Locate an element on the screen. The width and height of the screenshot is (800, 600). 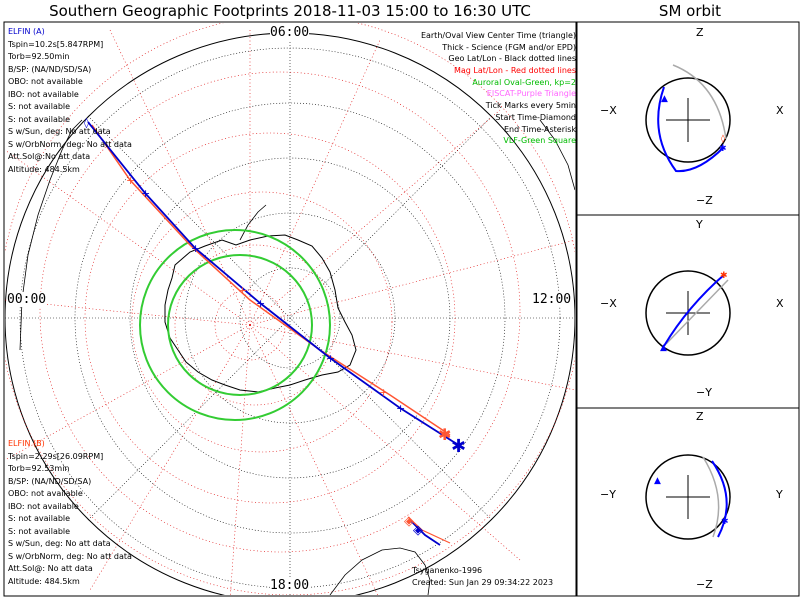
orbit3-left-label: −Y is located at coordinates (608, 494).